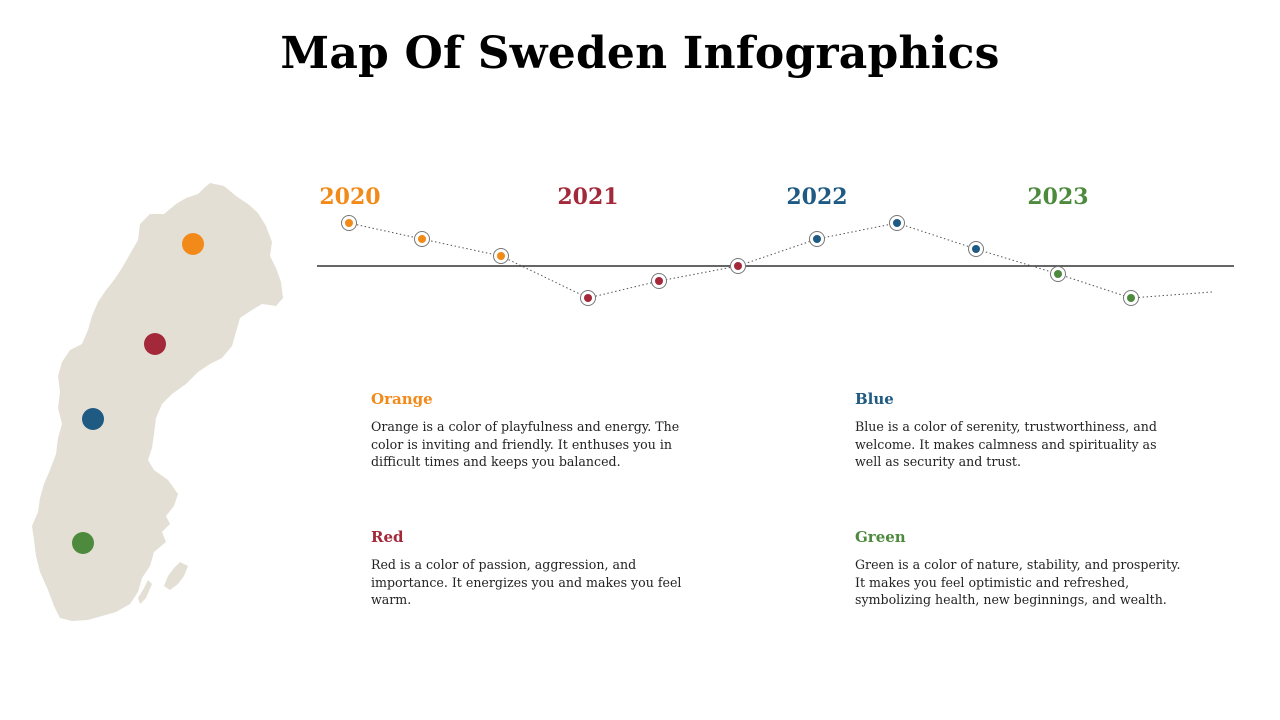 This screenshot has height=720, width=1280. Describe the element at coordinates (640, 53) in the screenshot. I see `page-title: Map Of Sweden Infographics` at that location.